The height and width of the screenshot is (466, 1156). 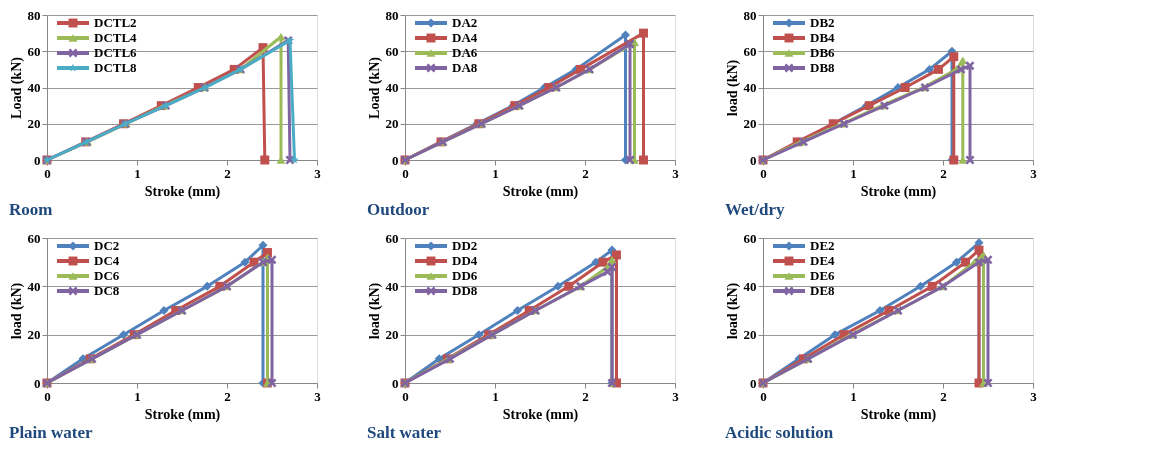 What do you see at coordinates (822, 245) in the screenshot?
I see `legend-label: DE2` at bounding box center [822, 245].